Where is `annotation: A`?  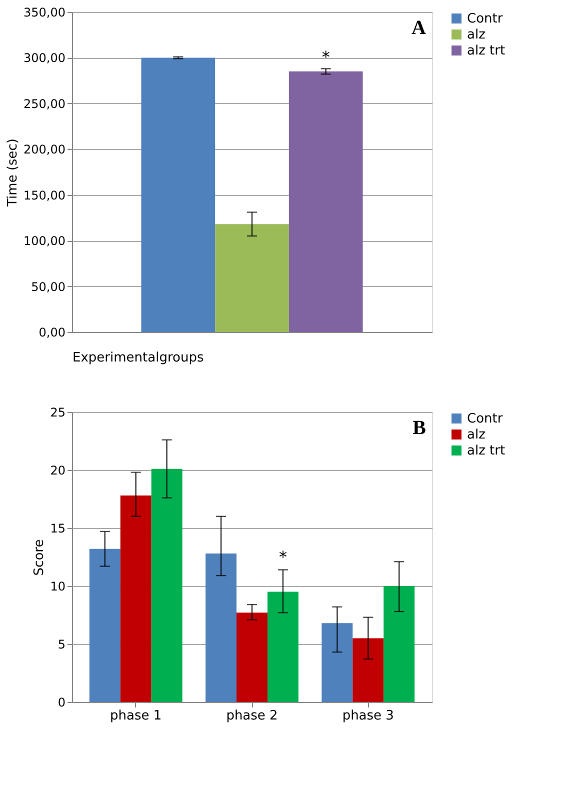
annotation: A is located at coordinates (419, 28).